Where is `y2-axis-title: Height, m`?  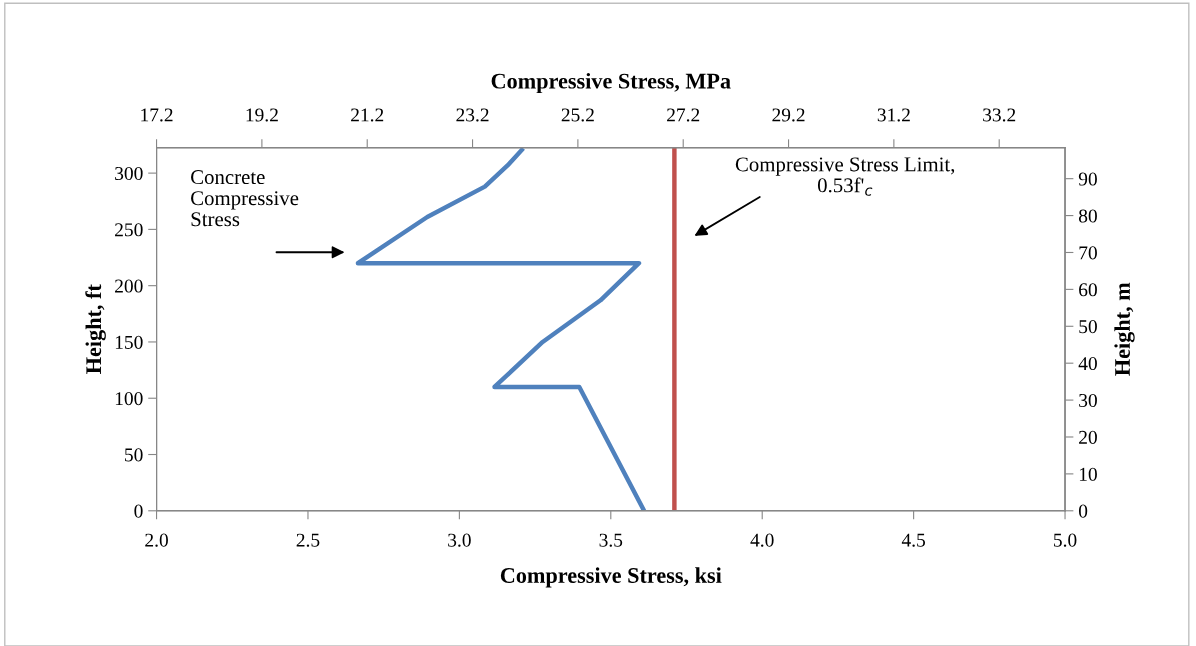
y2-axis-title: Height, m is located at coordinates (1124, 329).